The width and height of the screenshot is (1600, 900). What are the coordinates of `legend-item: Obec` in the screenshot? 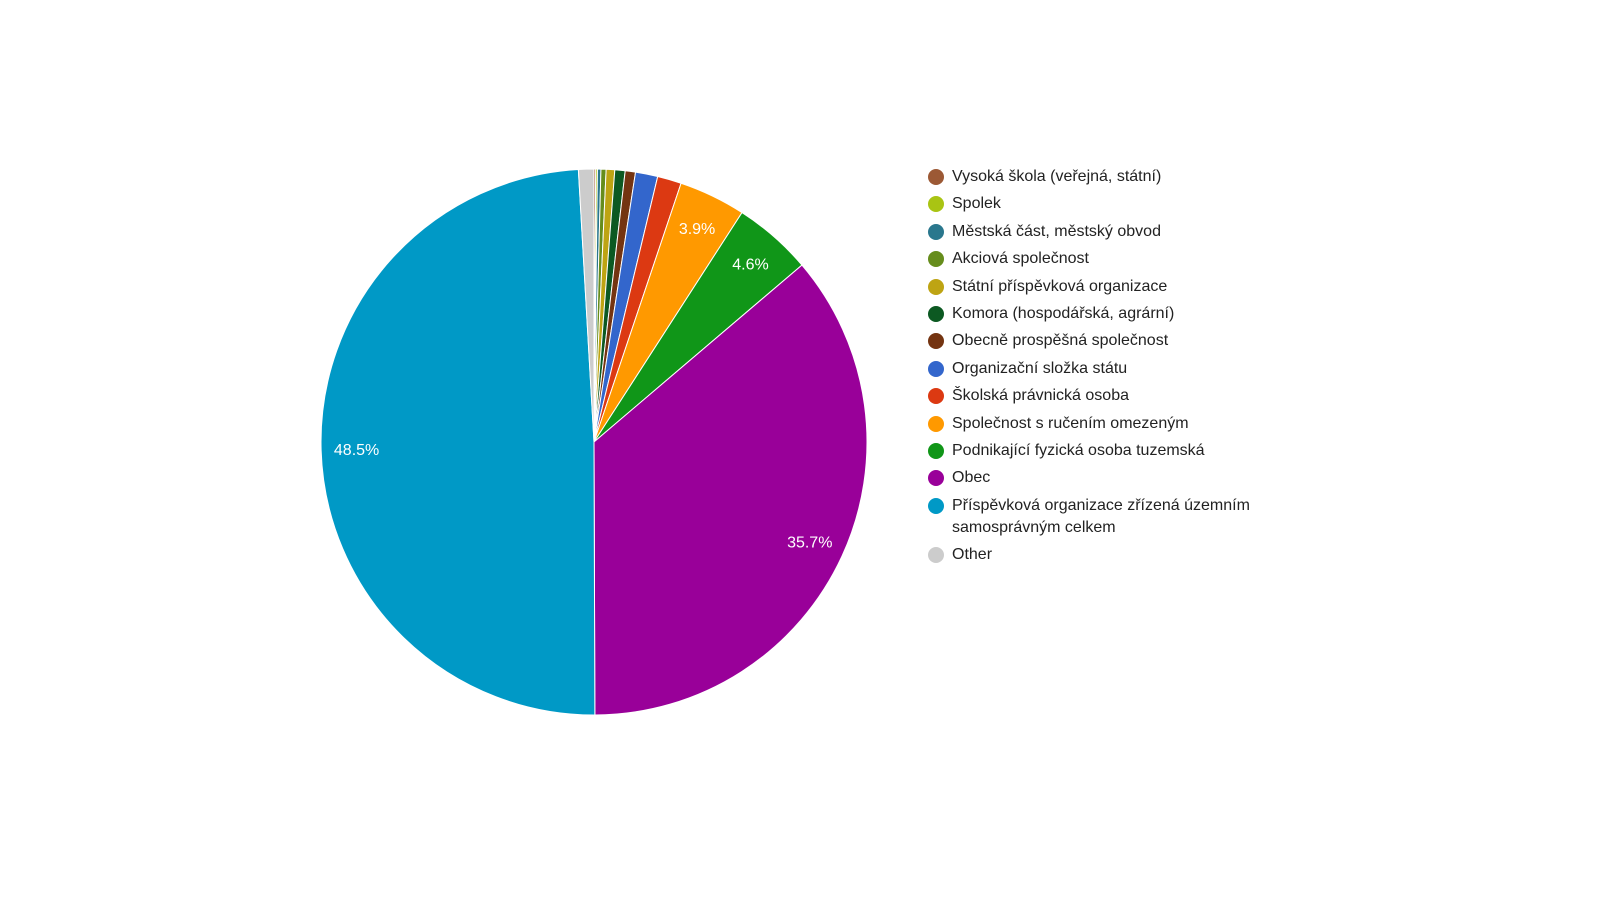 It's located at (1108, 478).